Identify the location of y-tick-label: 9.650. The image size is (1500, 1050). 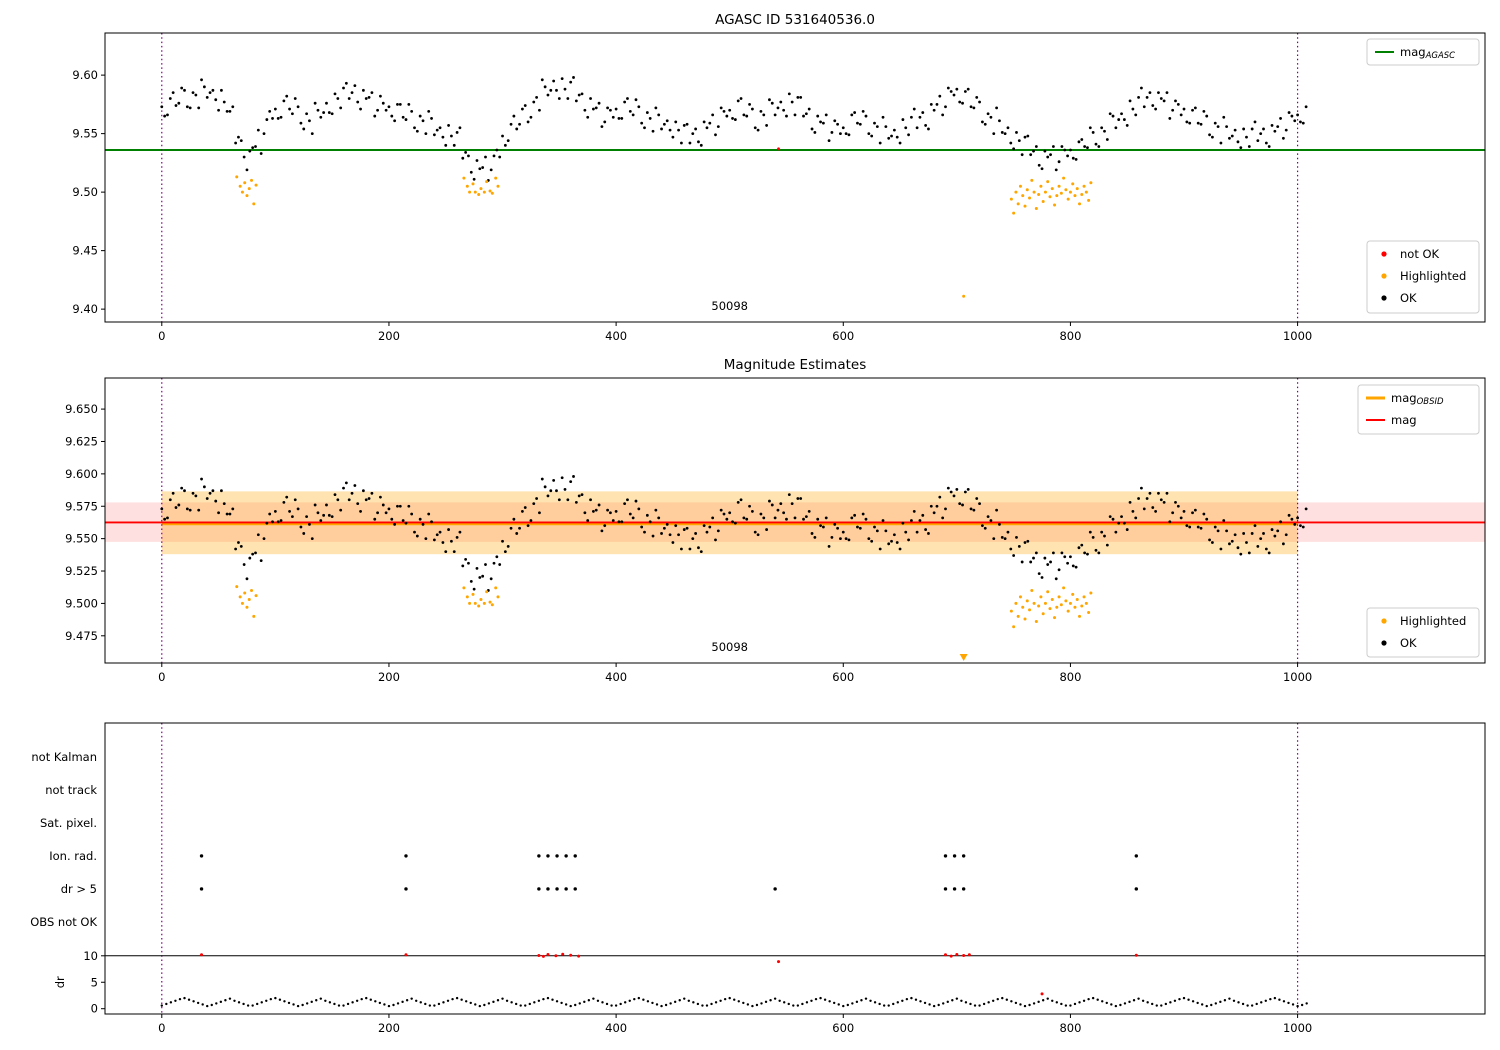
(81, 409).